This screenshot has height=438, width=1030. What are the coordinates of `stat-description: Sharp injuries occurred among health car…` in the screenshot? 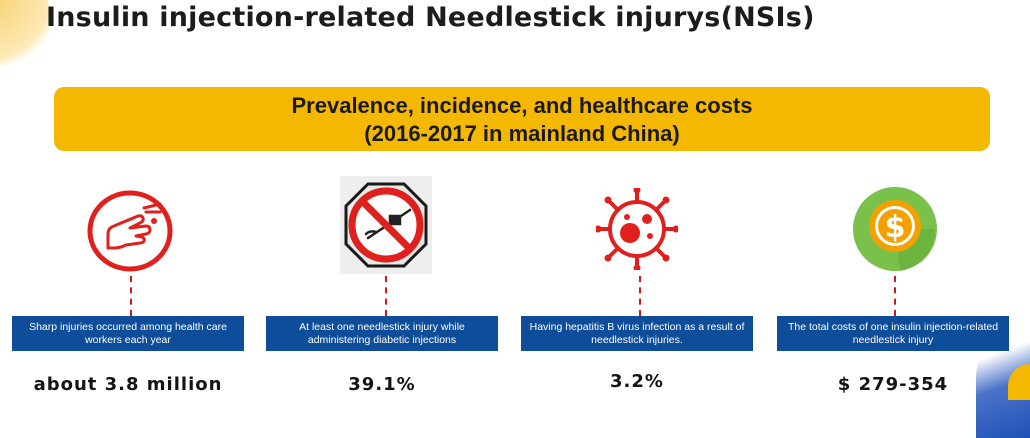 It's located at (128, 333).